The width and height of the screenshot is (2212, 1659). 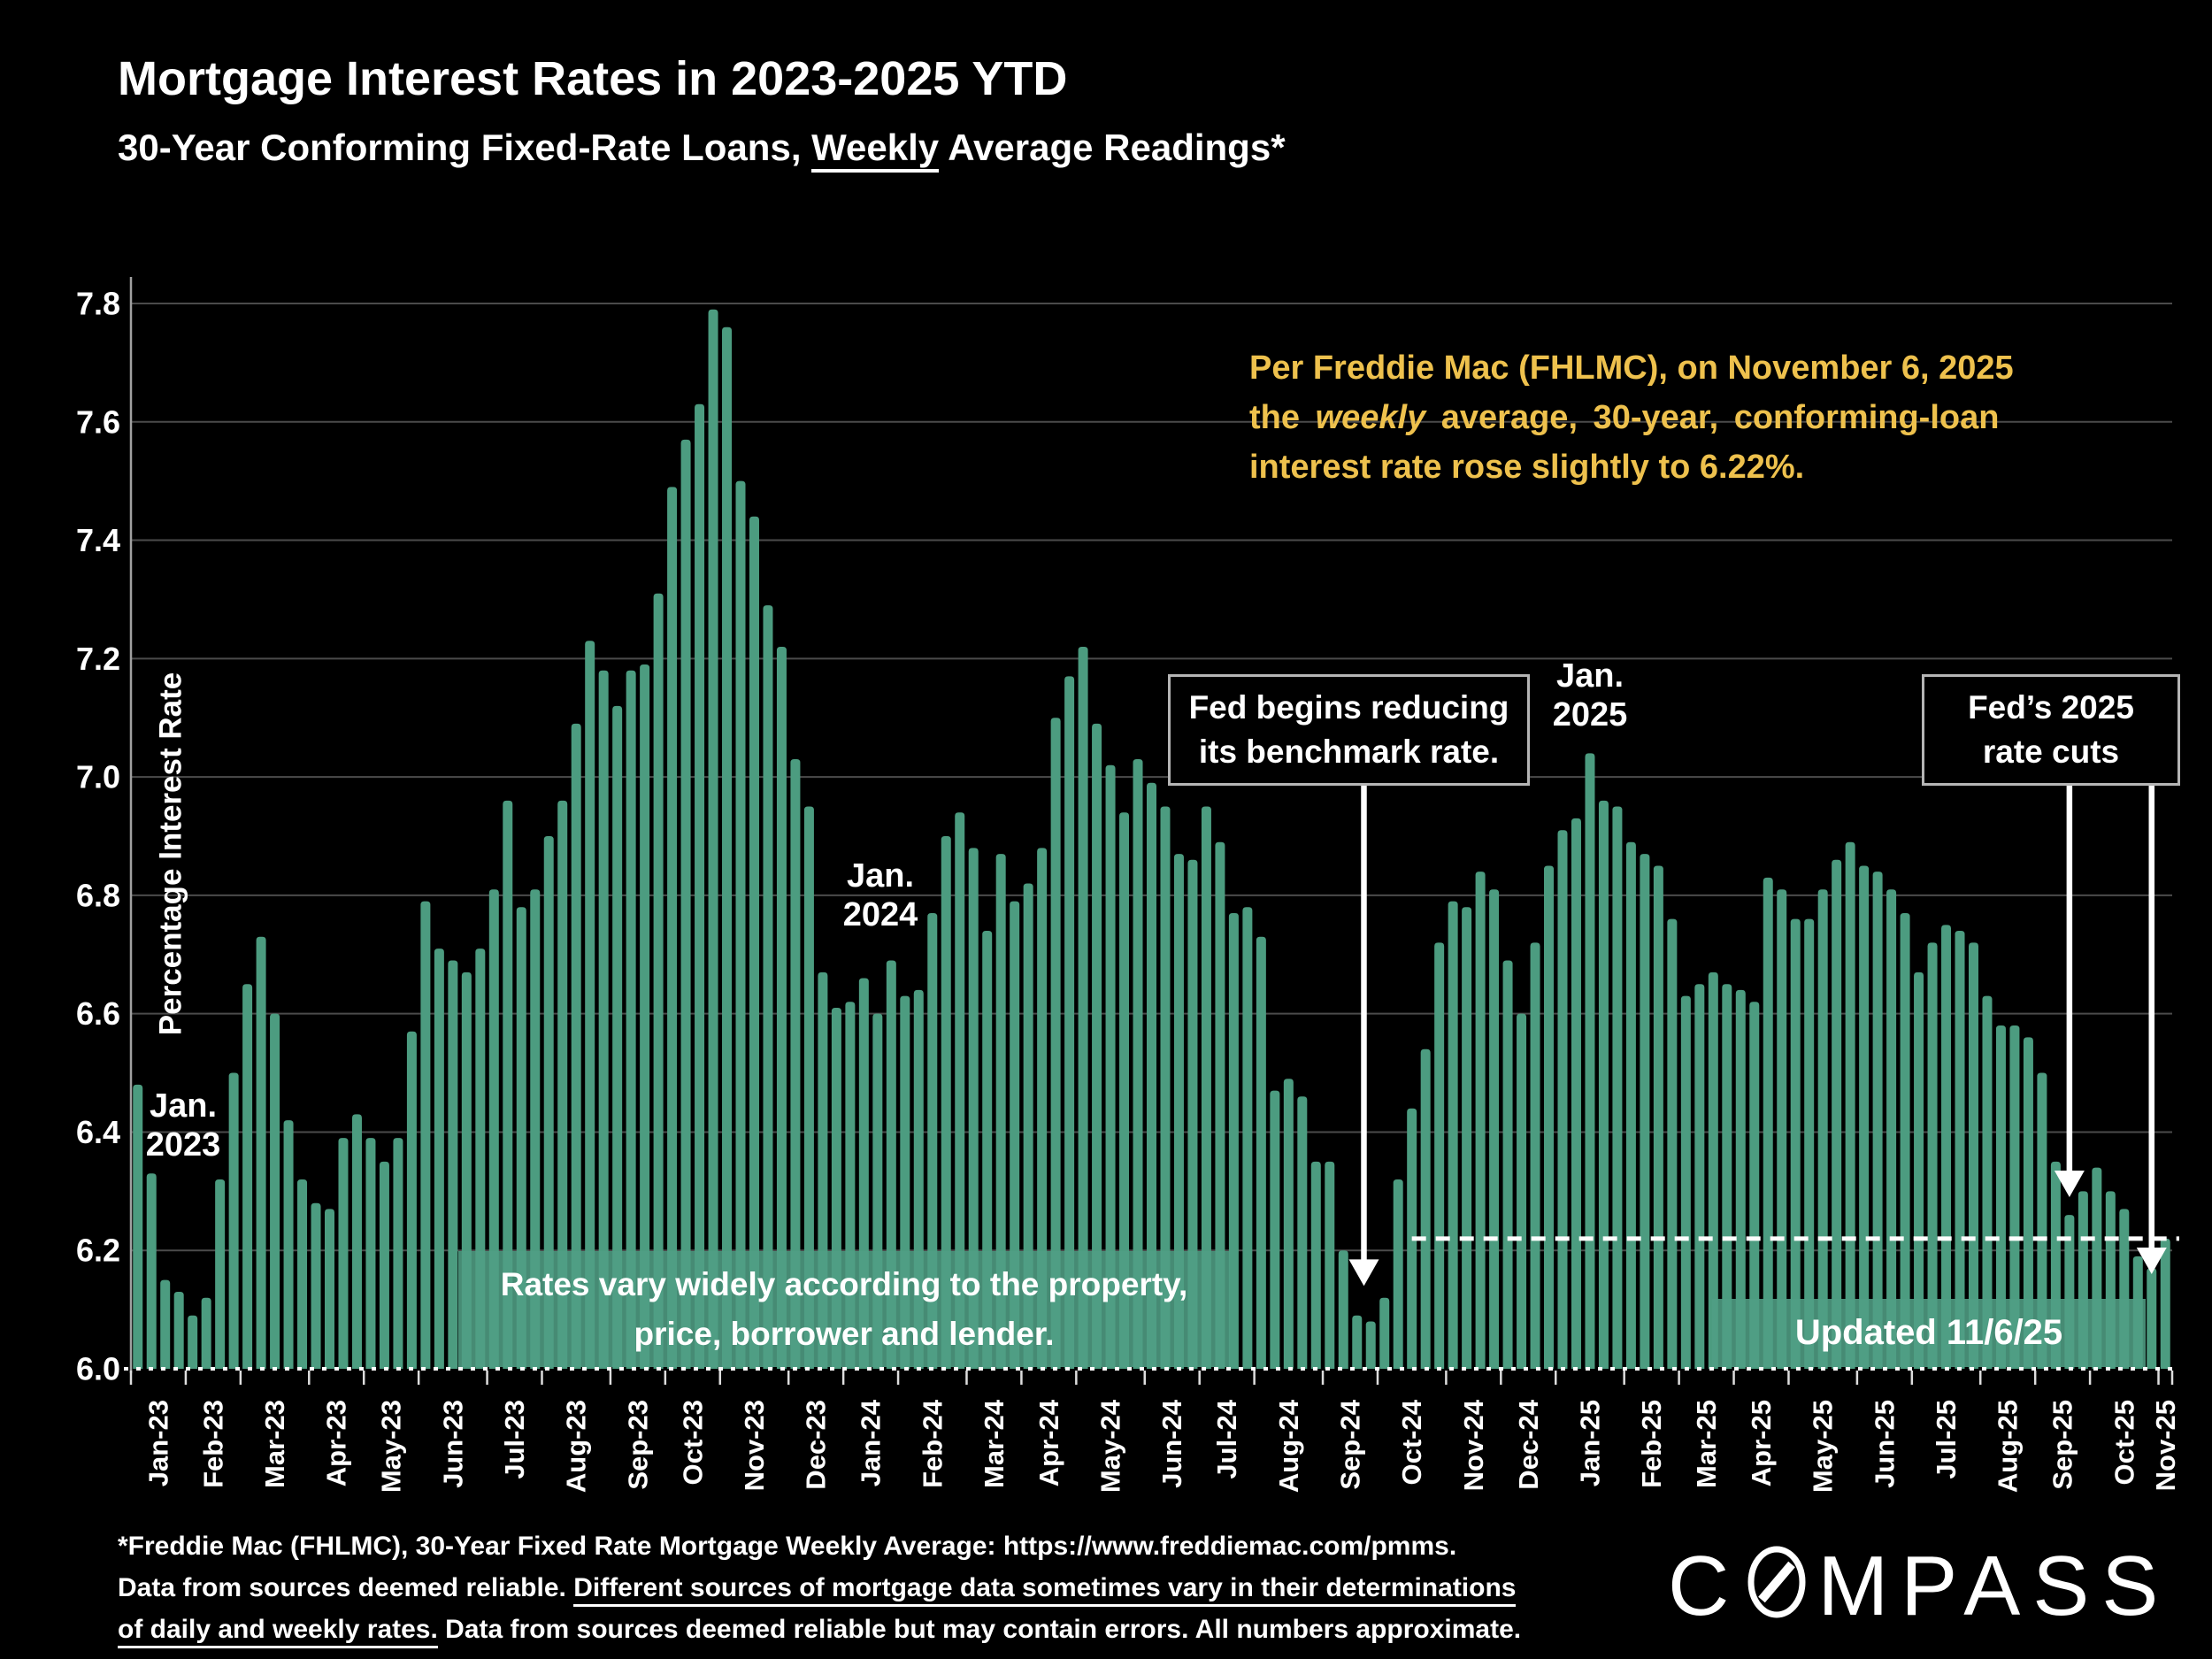 I want to click on jan-2024-label: Jan. 2024, so click(x=880, y=895).